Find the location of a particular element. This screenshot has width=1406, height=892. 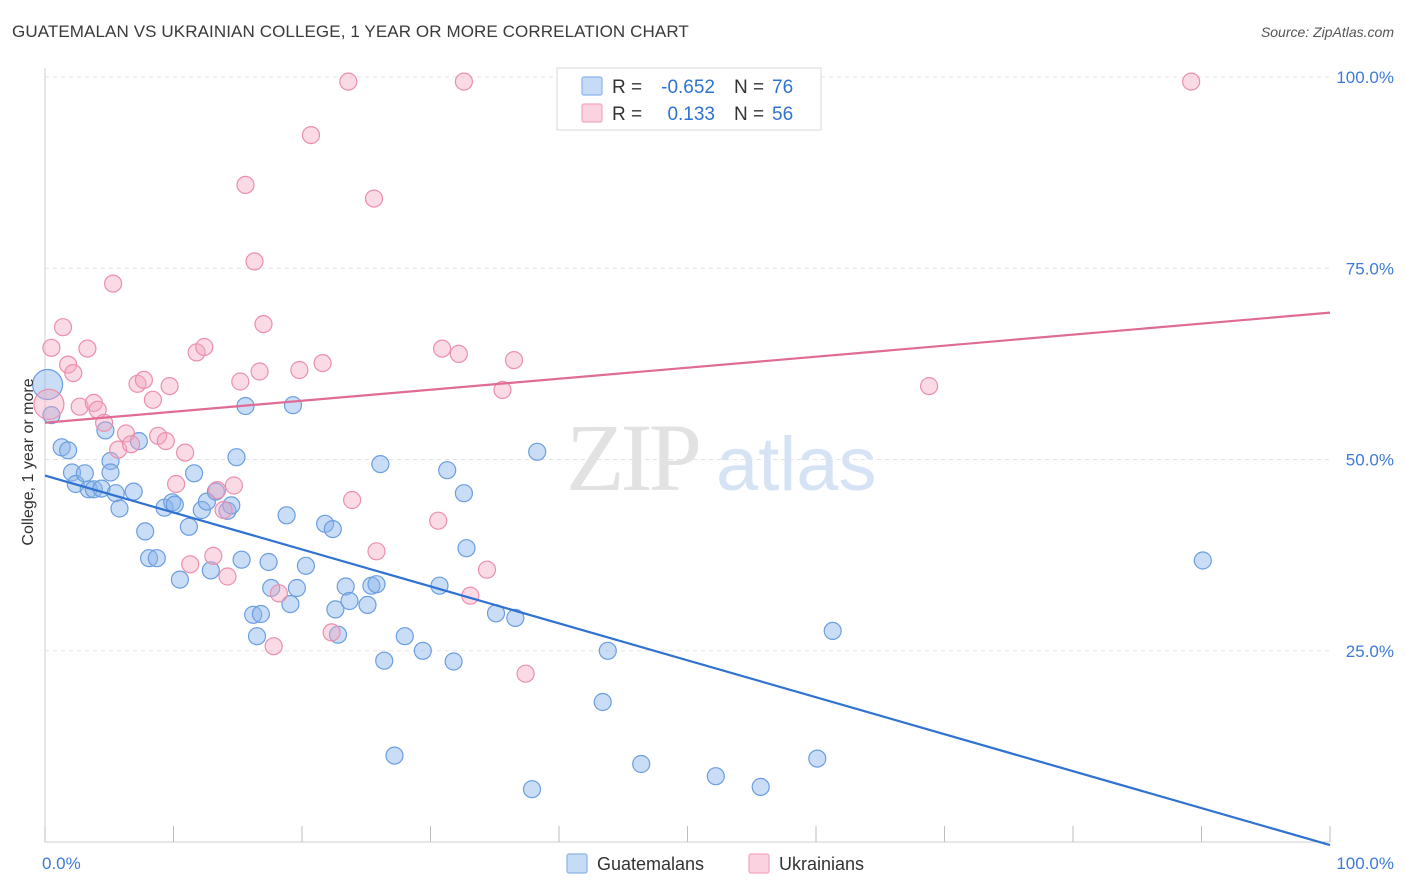

ukrainians-r-value: 0.133 is located at coordinates (691, 114).